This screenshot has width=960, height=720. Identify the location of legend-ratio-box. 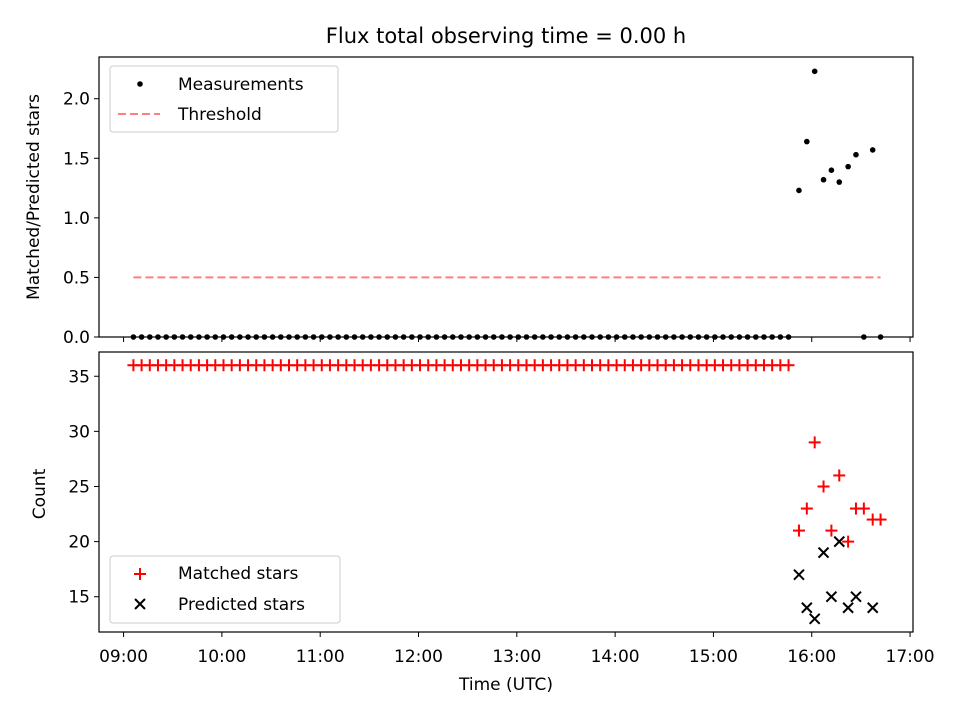
(224, 99).